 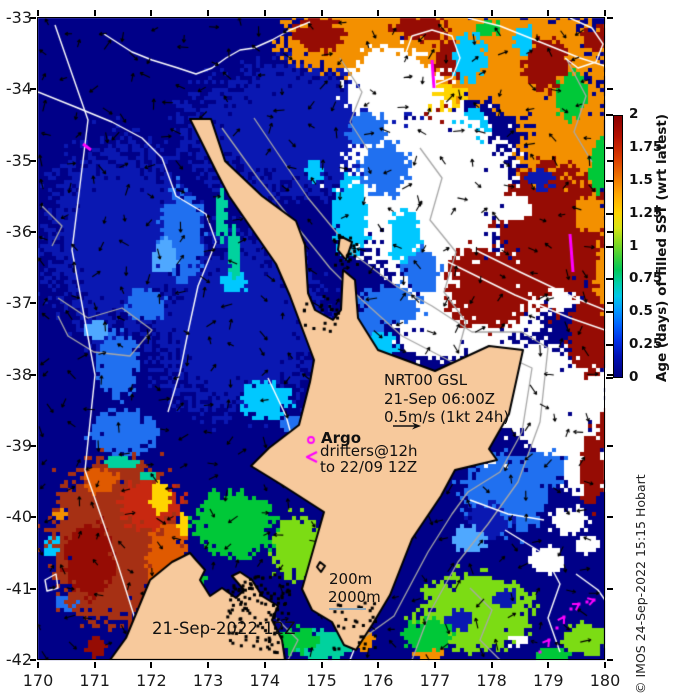 I want to click on nrt-line1: NRT00 GSL, so click(x=426, y=380).